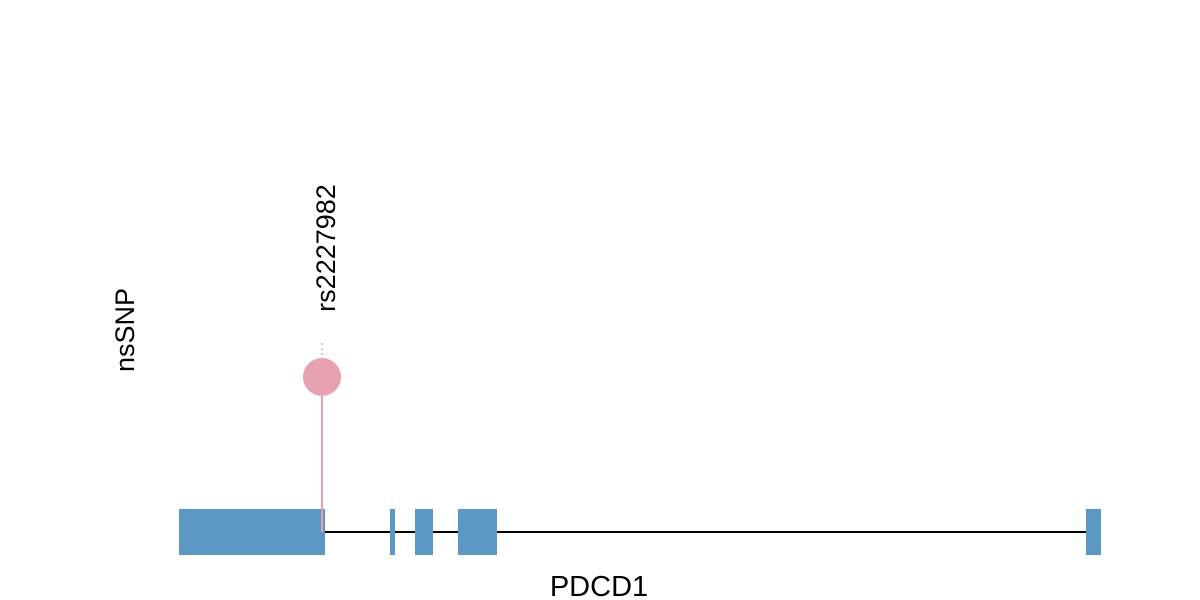  Describe the element at coordinates (322, 377) in the screenshot. I see `snp-marker` at that location.